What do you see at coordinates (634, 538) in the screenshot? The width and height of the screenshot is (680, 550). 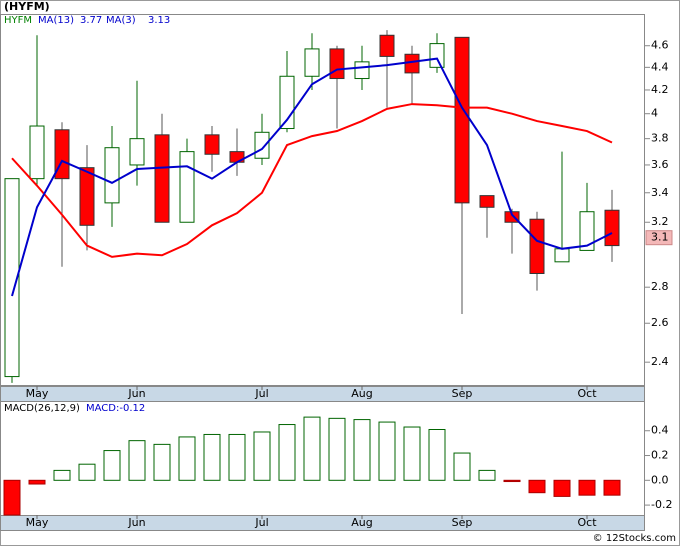 I see `footer: © 12Stocks.com` at bounding box center [634, 538].